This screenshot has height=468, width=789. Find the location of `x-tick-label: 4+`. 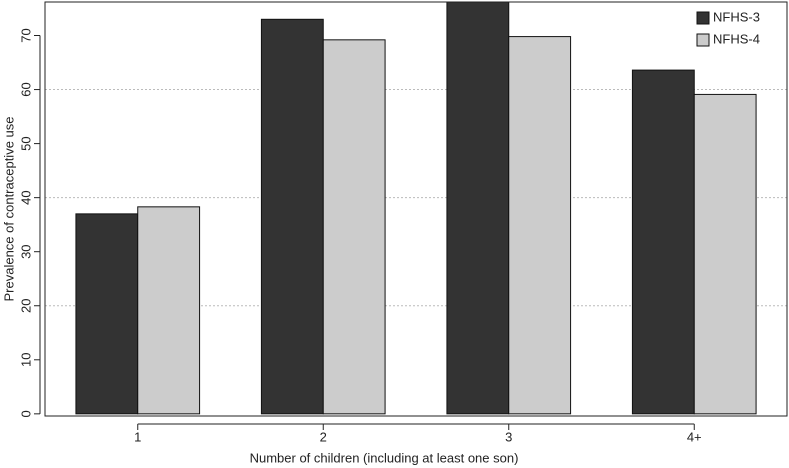

x-tick-label: 4+ is located at coordinates (694, 436).